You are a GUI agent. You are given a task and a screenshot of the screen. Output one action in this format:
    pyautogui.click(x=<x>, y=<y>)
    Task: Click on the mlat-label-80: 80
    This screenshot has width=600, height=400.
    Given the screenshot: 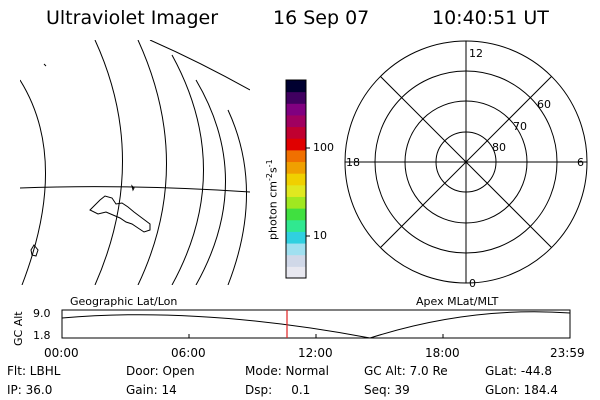 What is the action you would take?
    pyautogui.click(x=499, y=147)
    